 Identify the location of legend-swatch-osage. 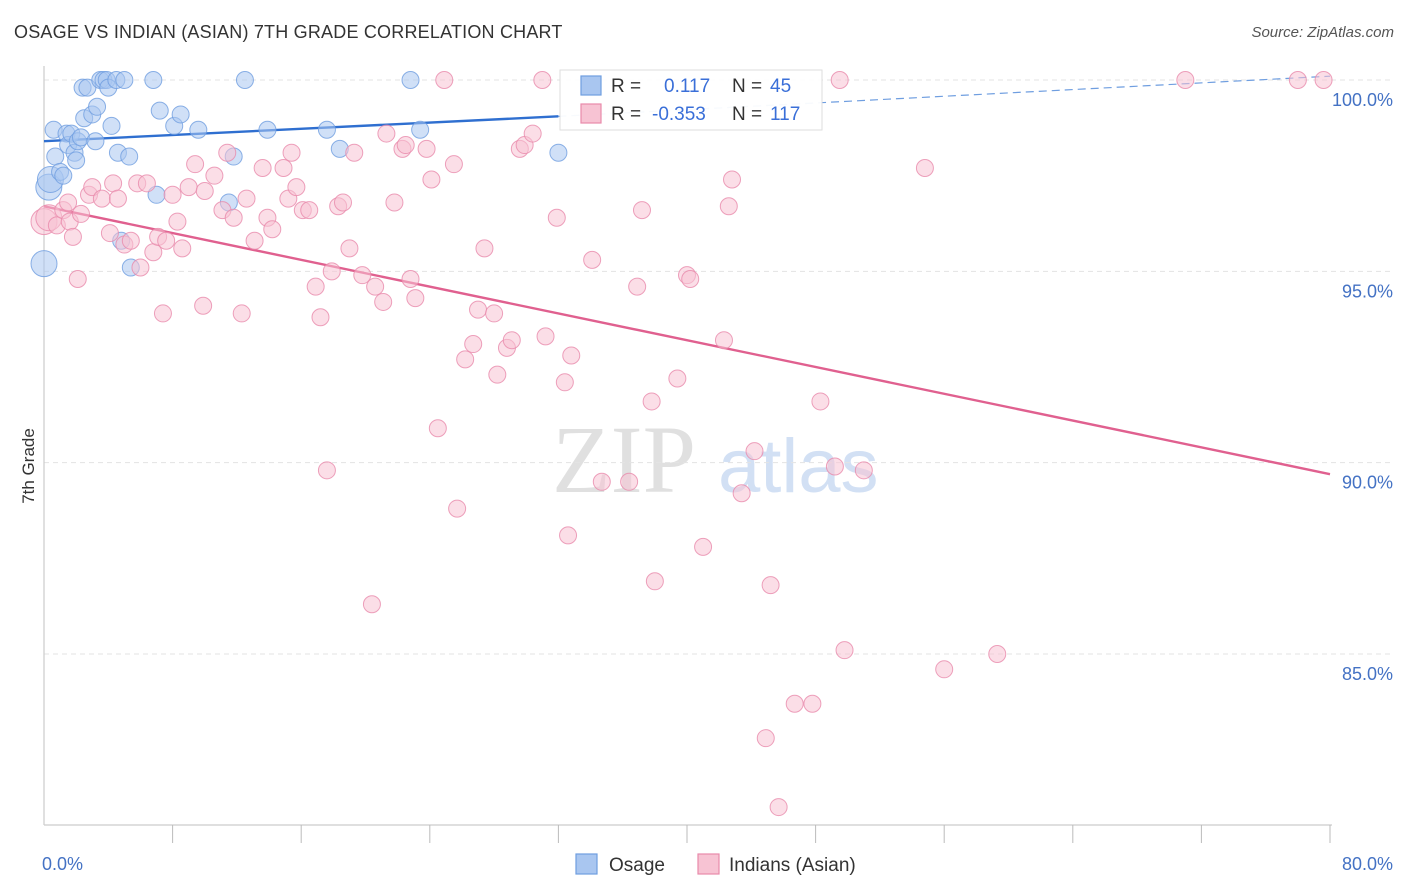
(586, 864).